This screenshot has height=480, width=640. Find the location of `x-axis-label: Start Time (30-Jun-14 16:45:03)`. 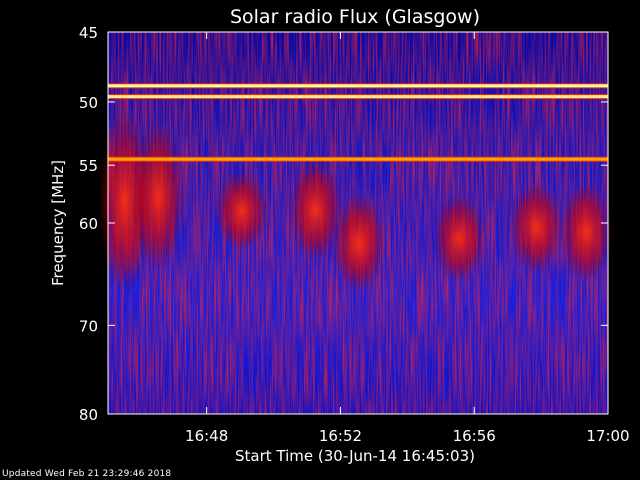

x-axis-label: Start Time (30-Jun-14 16:45:03) is located at coordinates (355, 456).